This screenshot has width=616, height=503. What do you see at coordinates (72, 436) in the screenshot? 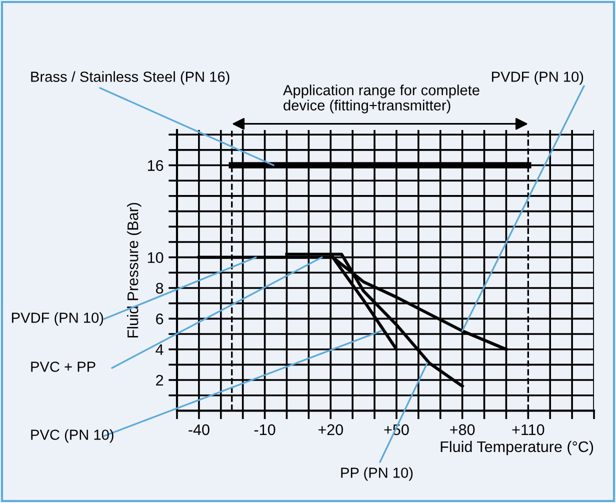
I see `annotation: PVC (PN 10)` at bounding box center [72, 436].